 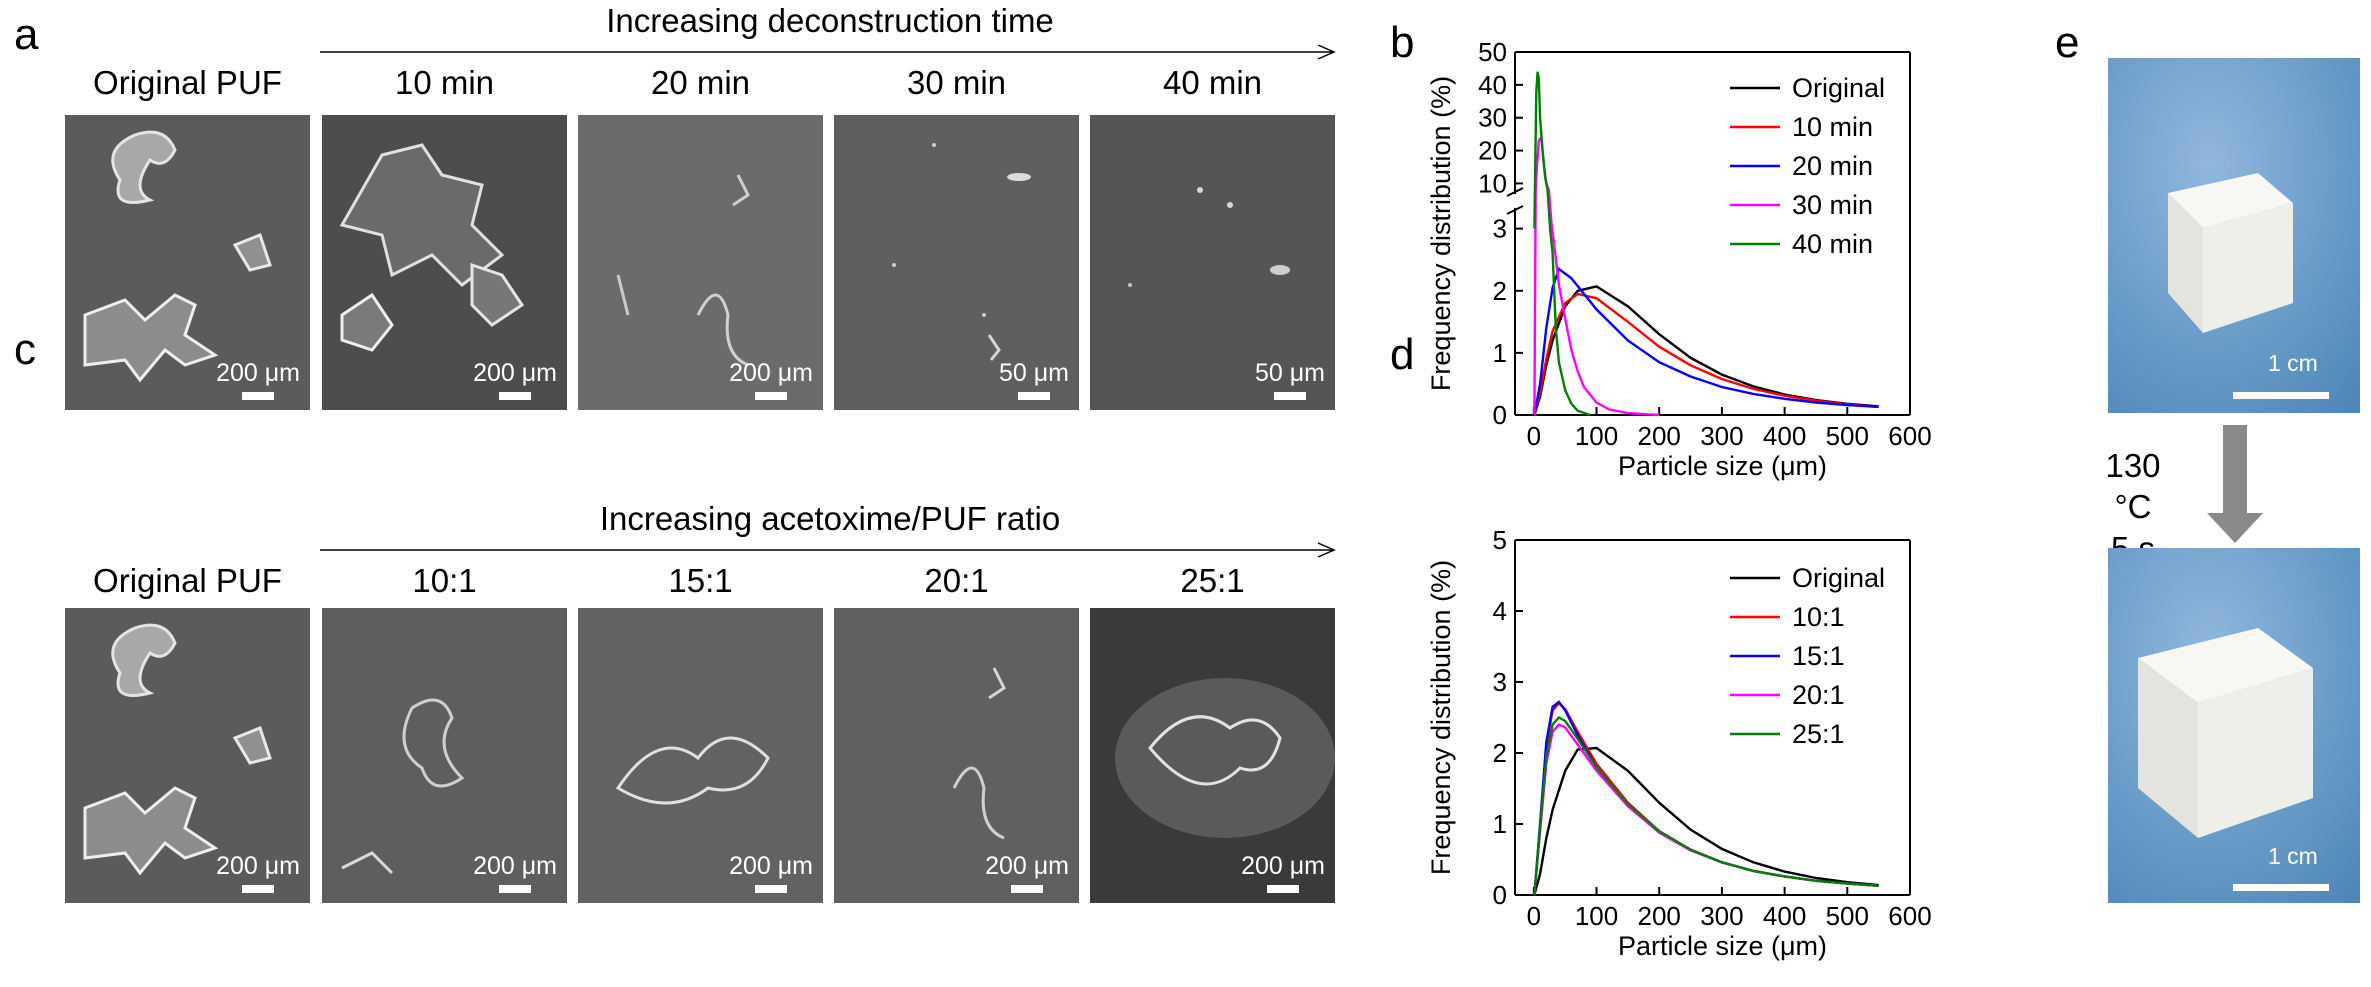 What do you see at coordinates (771, 872) in the screenshot?
I see `scale-bar-c-2: 200 μm` at bounding box center [771, 872].